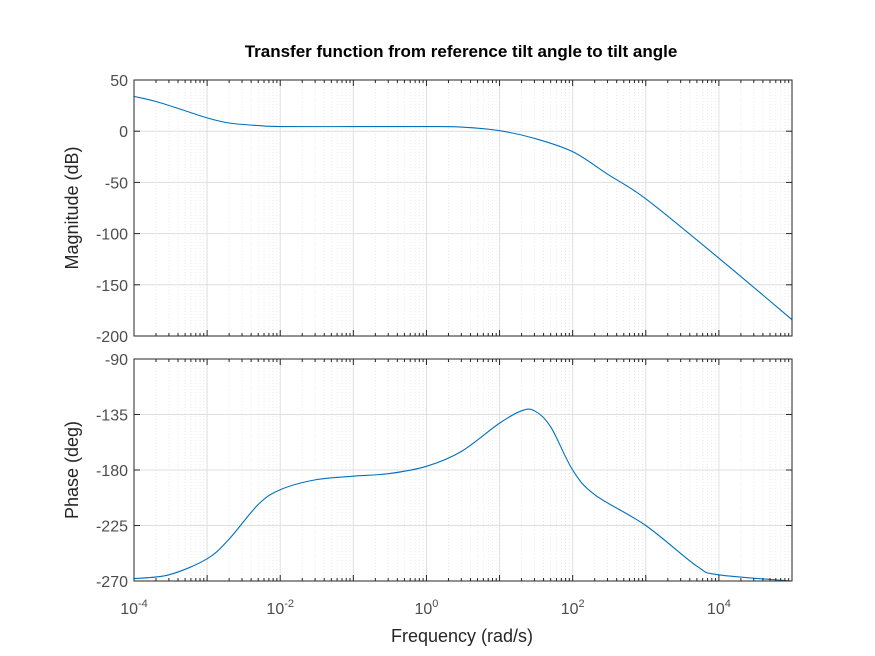 This screenshot has height=656, width=875. Describe the element at coordinates (112, 527) in the screenshot. I see `phase-y-tick-label: -225` at that location.